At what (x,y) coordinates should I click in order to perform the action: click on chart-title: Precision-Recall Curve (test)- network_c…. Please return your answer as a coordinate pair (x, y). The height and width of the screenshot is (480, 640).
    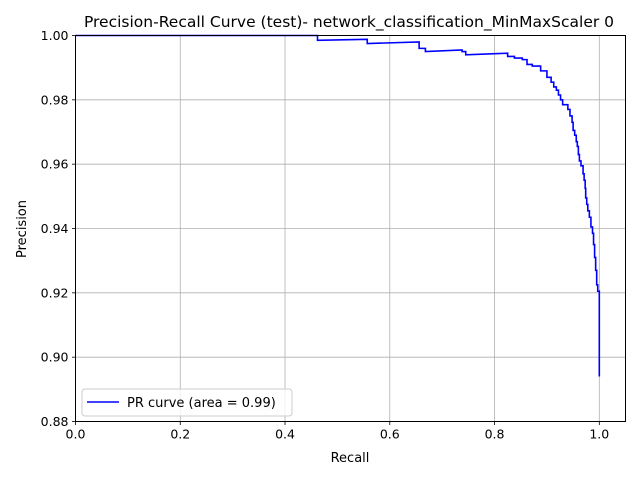
    Looking at the image, I should click on (349, 22).